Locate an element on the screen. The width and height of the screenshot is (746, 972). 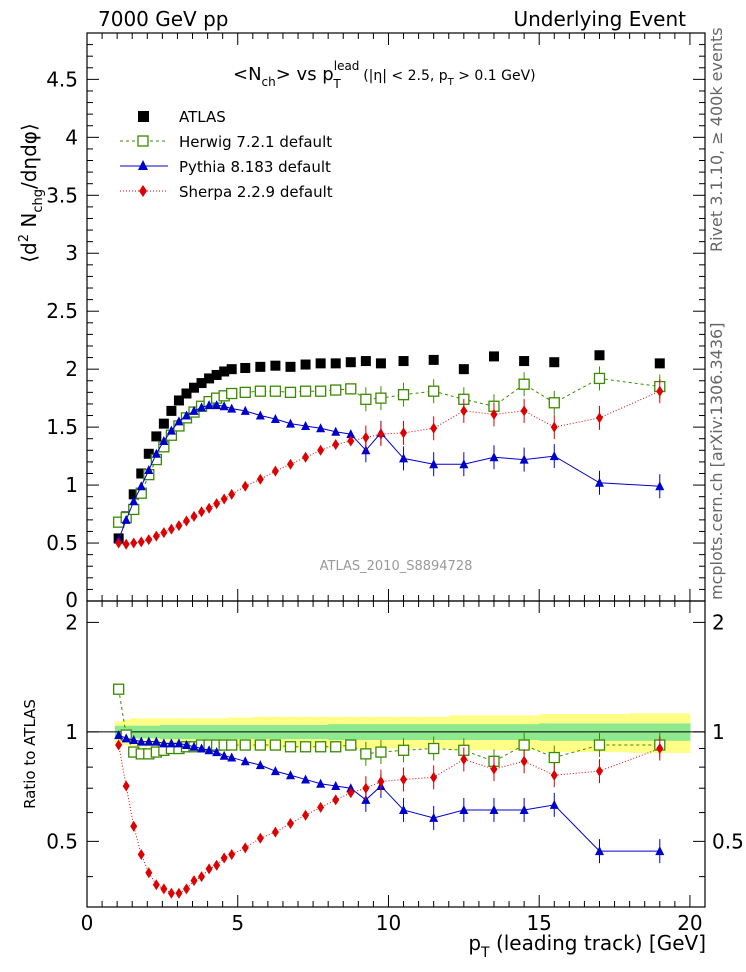
side-text-mcplots: mcplots.cern.ch [arXiv:1306.3436] is located at coordinates (716, 461).